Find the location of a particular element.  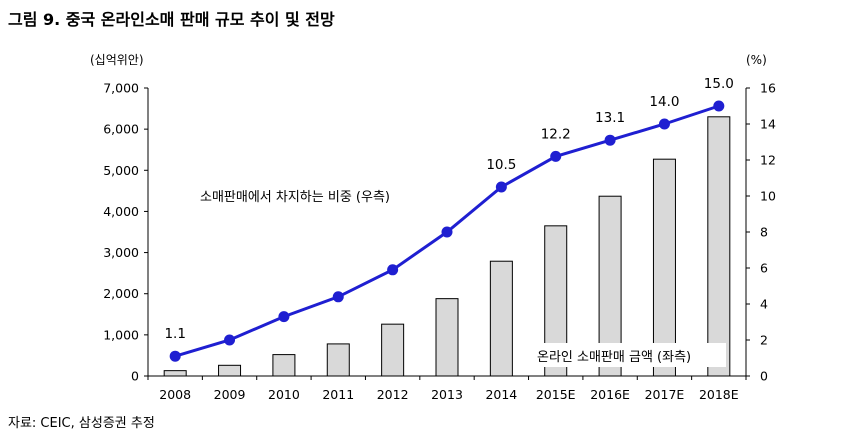

x-tick-label: 2015E is located at coordinates (556, 394).